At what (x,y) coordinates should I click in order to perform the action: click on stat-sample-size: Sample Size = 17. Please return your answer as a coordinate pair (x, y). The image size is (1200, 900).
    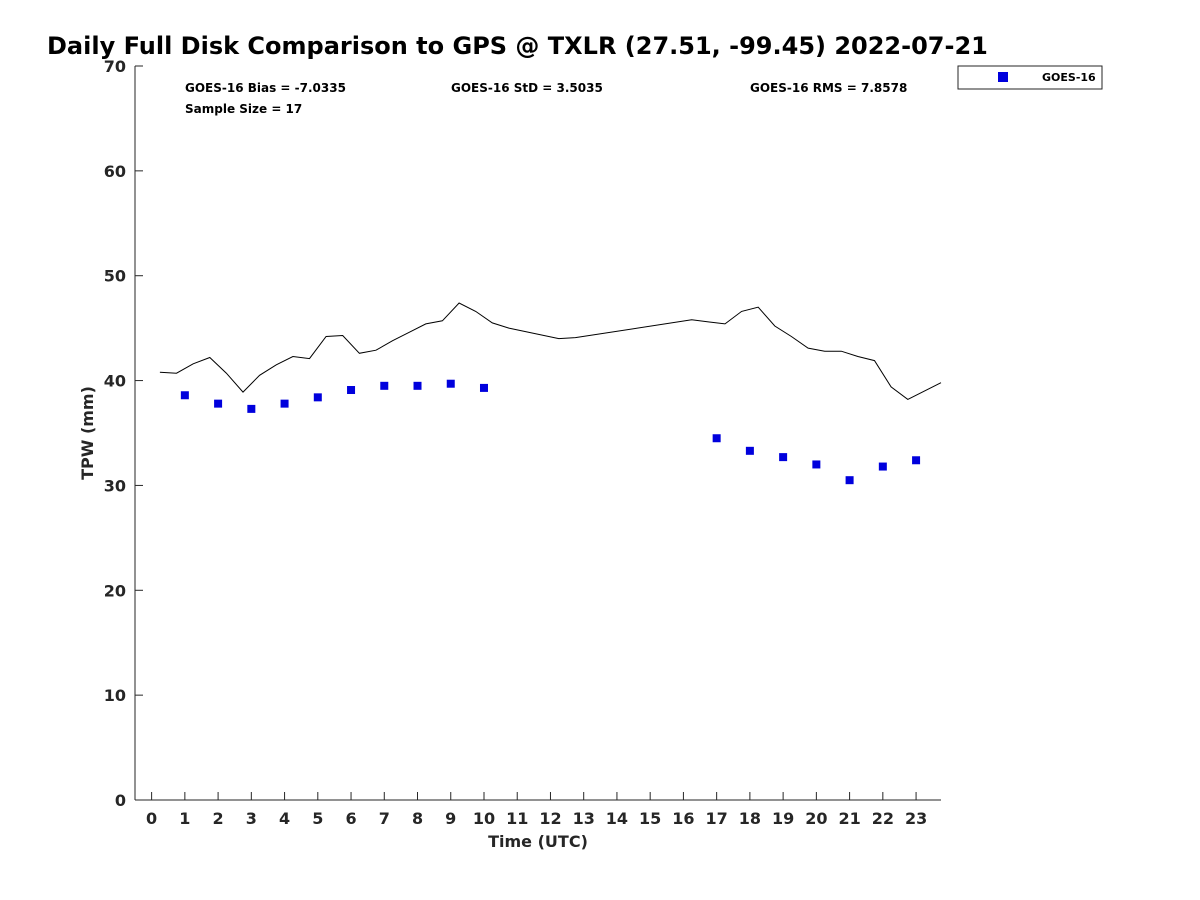
    Looking at the image, I should click on (243, 109).